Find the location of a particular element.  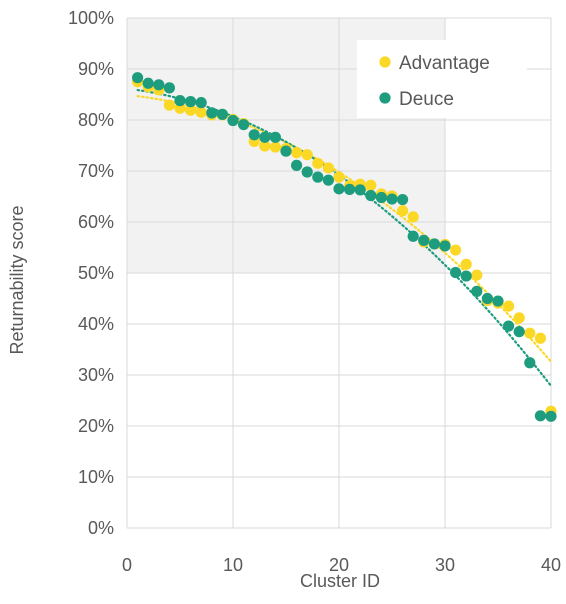

legend-label-deuce: Deuce is located at coordinates (426, 99).